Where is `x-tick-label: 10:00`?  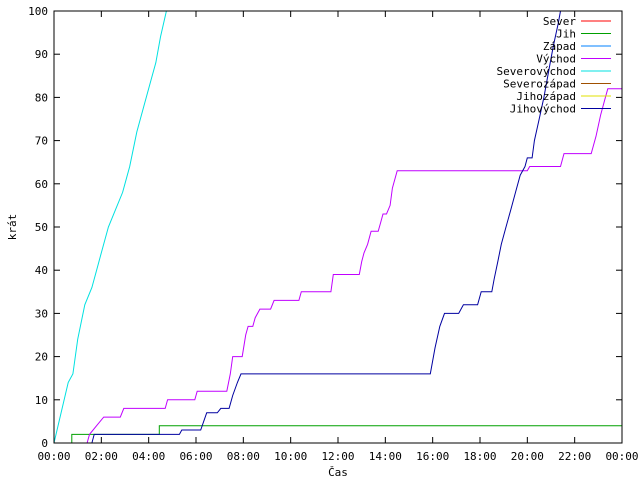
x-tick-label: 10:00 is located at coordinates (290, 456).